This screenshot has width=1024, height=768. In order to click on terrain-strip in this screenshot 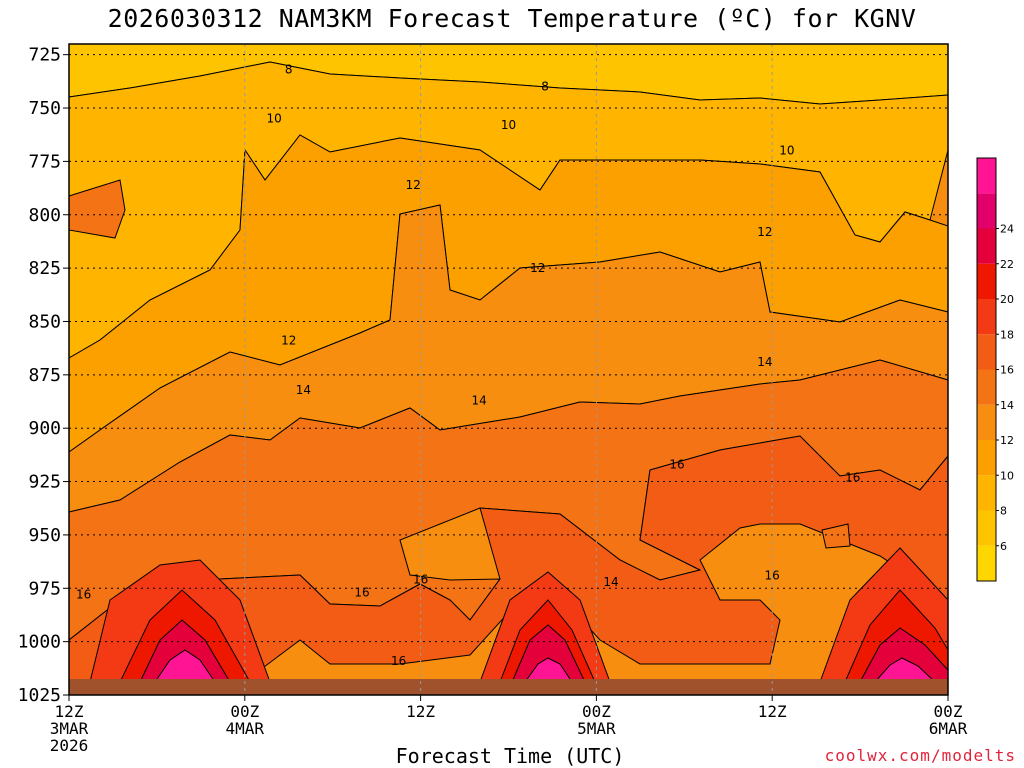, I will do `click(508, 687)`.